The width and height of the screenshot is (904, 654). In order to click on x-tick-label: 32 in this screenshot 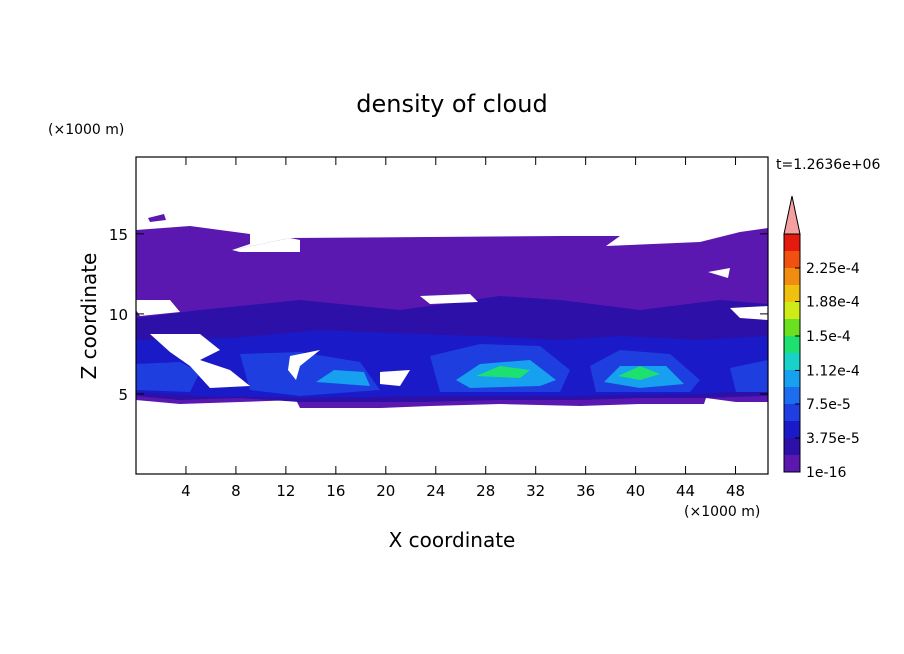, I will do `click(535, 491)`.